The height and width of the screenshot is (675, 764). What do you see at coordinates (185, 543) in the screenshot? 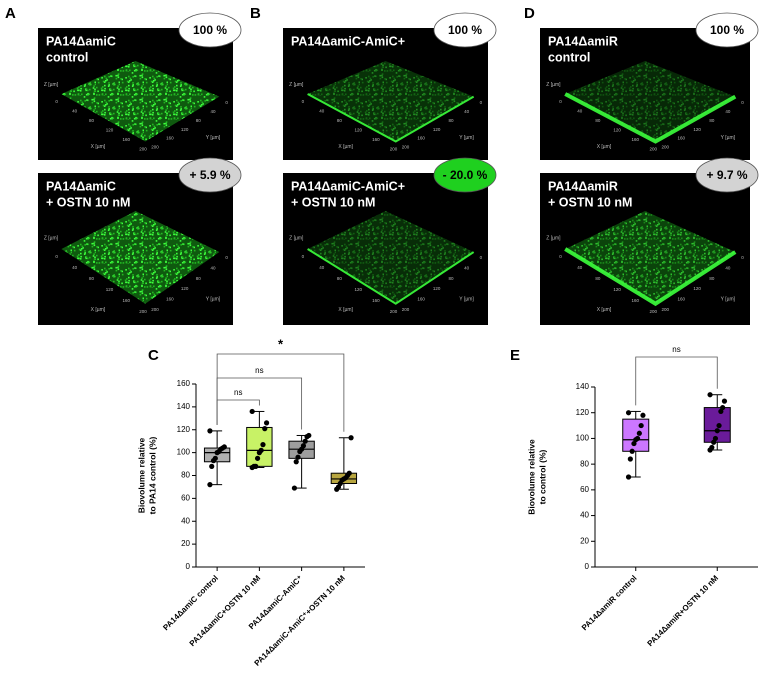
I see `y-tick-label: 20` at bounding box center [185, 543].